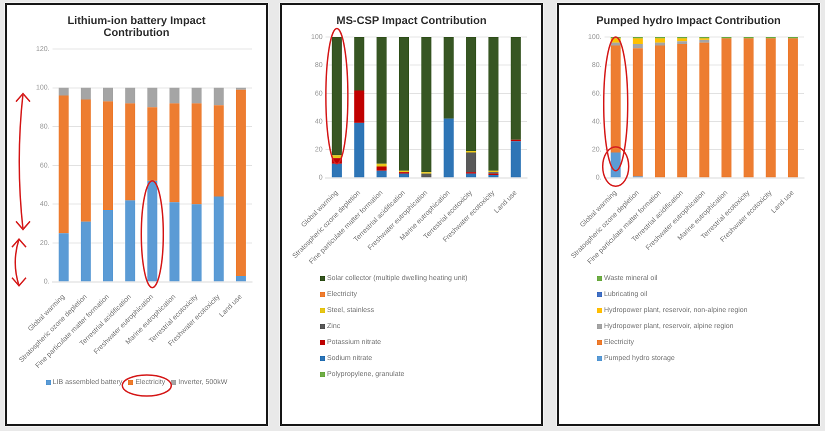 The image size is (825, 431). I want to click on chart-title: MS-CSP Impact Contribution, so click(411, 21).